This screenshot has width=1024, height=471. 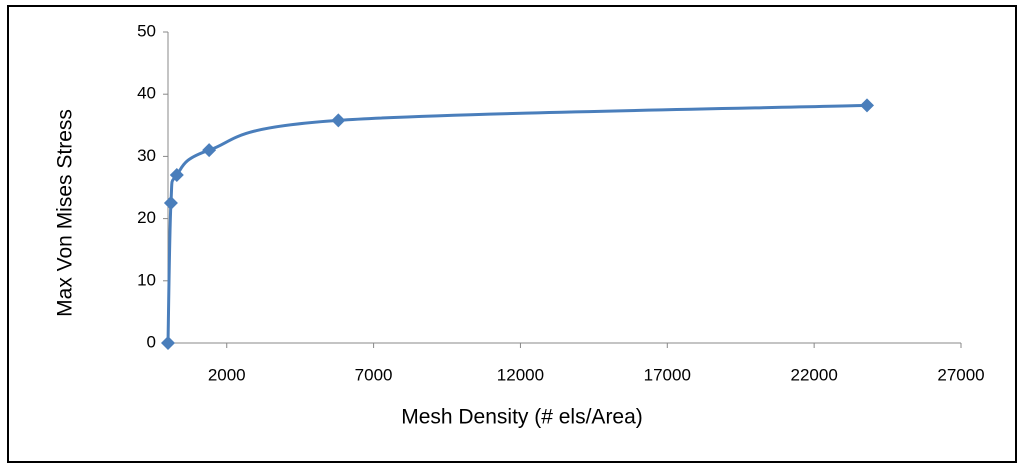 What do you see at coordinates (151, 341) in the screenshot?
I see `y-tick-label: 0` at bounding box center [151, 341].